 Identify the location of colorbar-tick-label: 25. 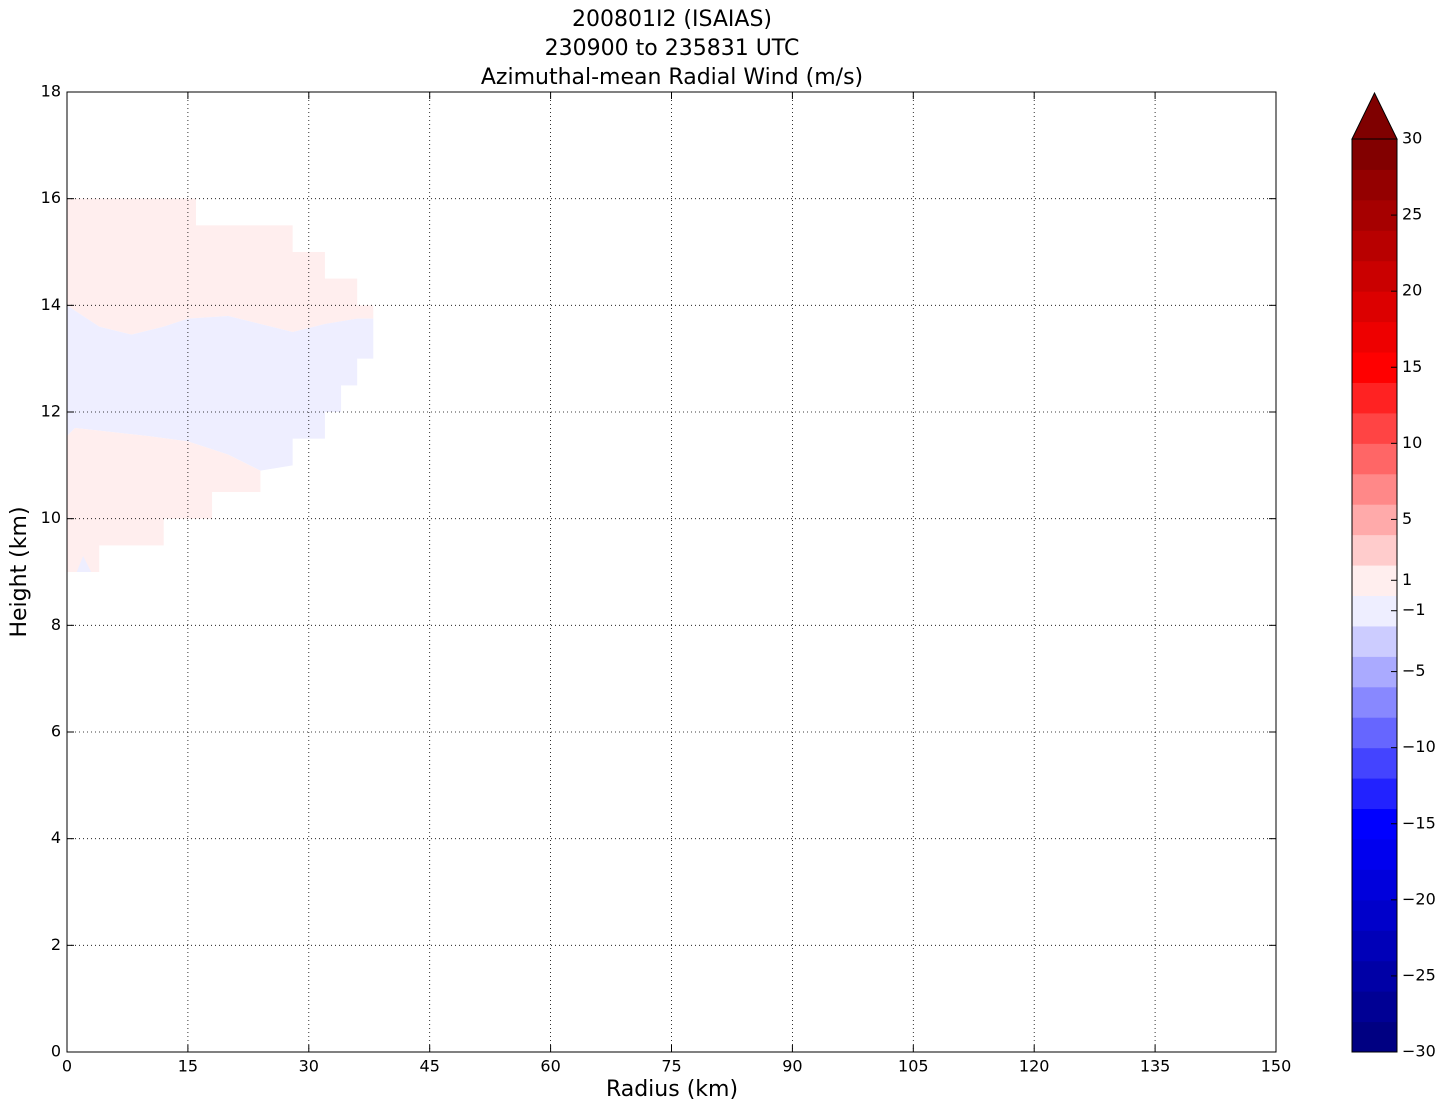
(1412, 214).